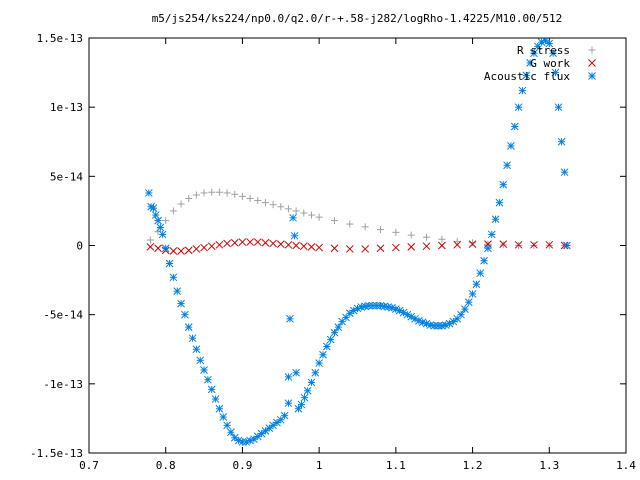 This screenshot has width=640, height=480. Describe the element at coordinates (242, 465) in the screenshot. I see `x-tick-label: 0.9` at that location.